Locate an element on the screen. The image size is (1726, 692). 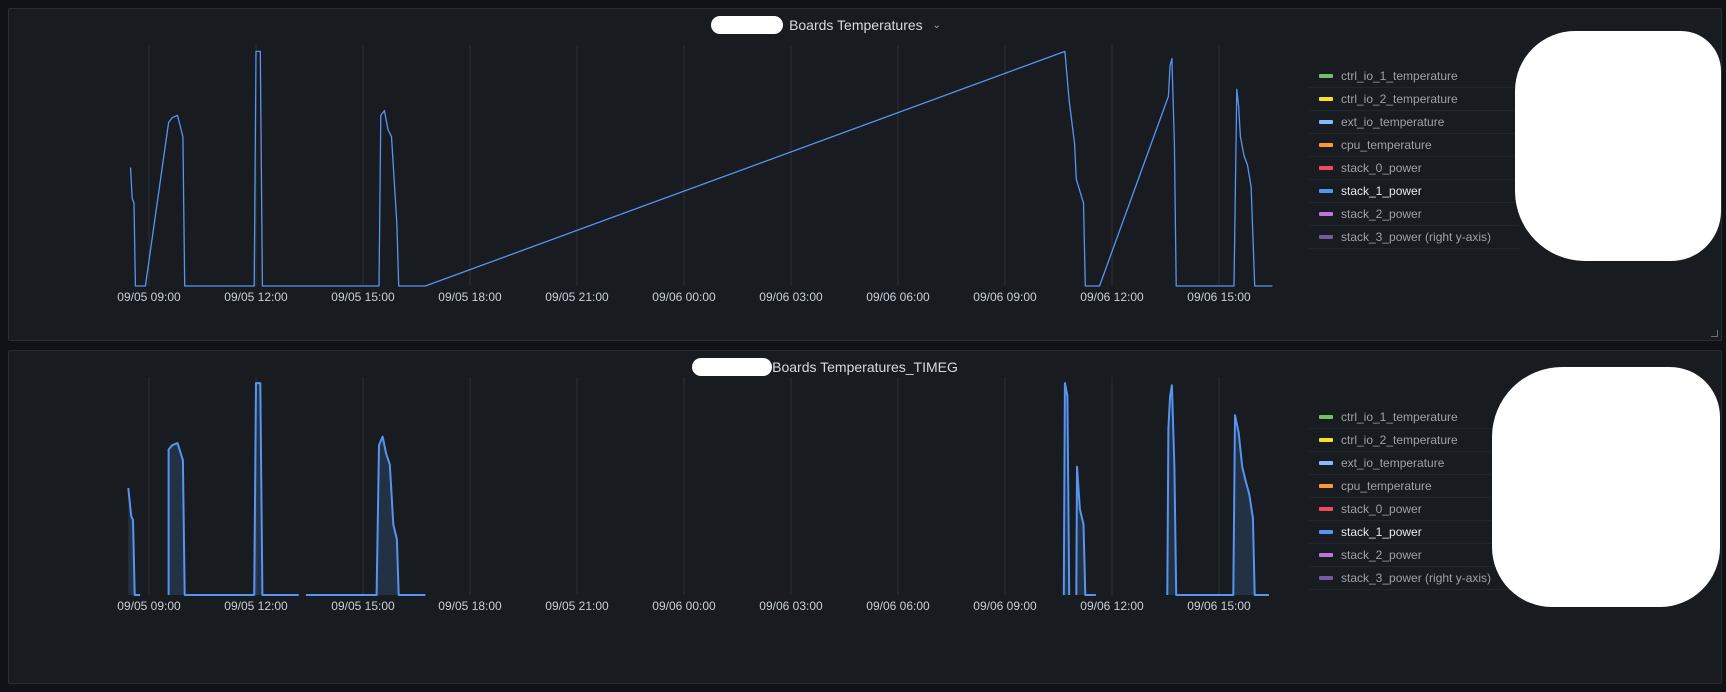
resize-handle is located at coordinates (1714, 333).